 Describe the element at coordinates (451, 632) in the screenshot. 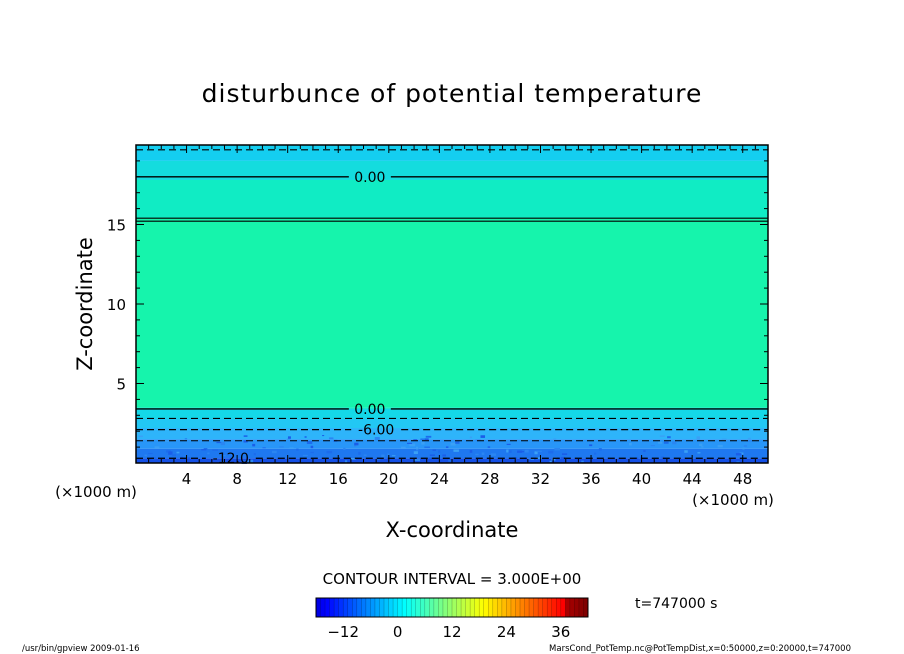

I see `colorbar-tick-label: 12` at that location.